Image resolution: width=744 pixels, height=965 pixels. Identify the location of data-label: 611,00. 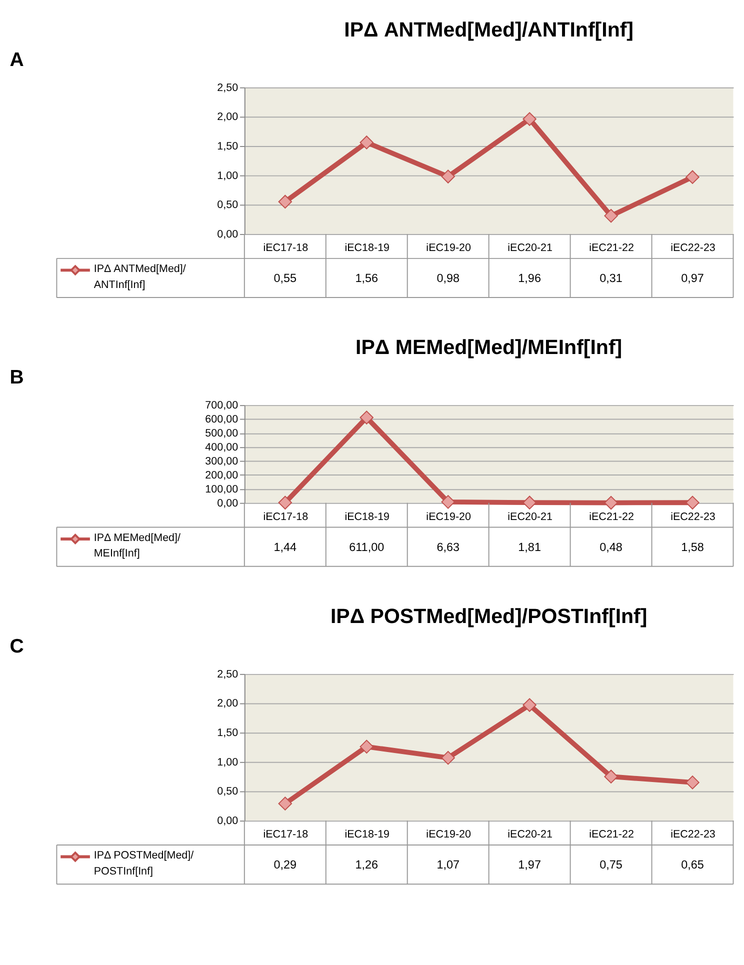
(367, 547).